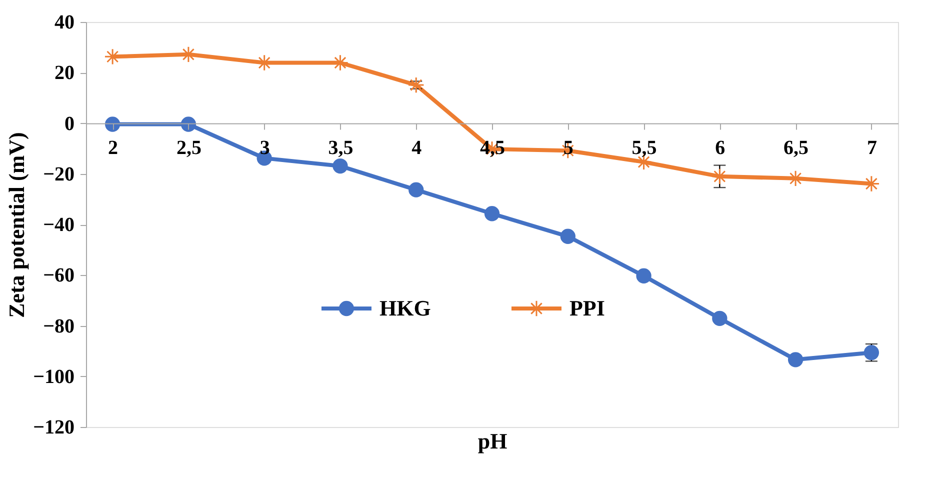  I want to click on y-axis-title: Zeta potential (mV), so click(17, 225).